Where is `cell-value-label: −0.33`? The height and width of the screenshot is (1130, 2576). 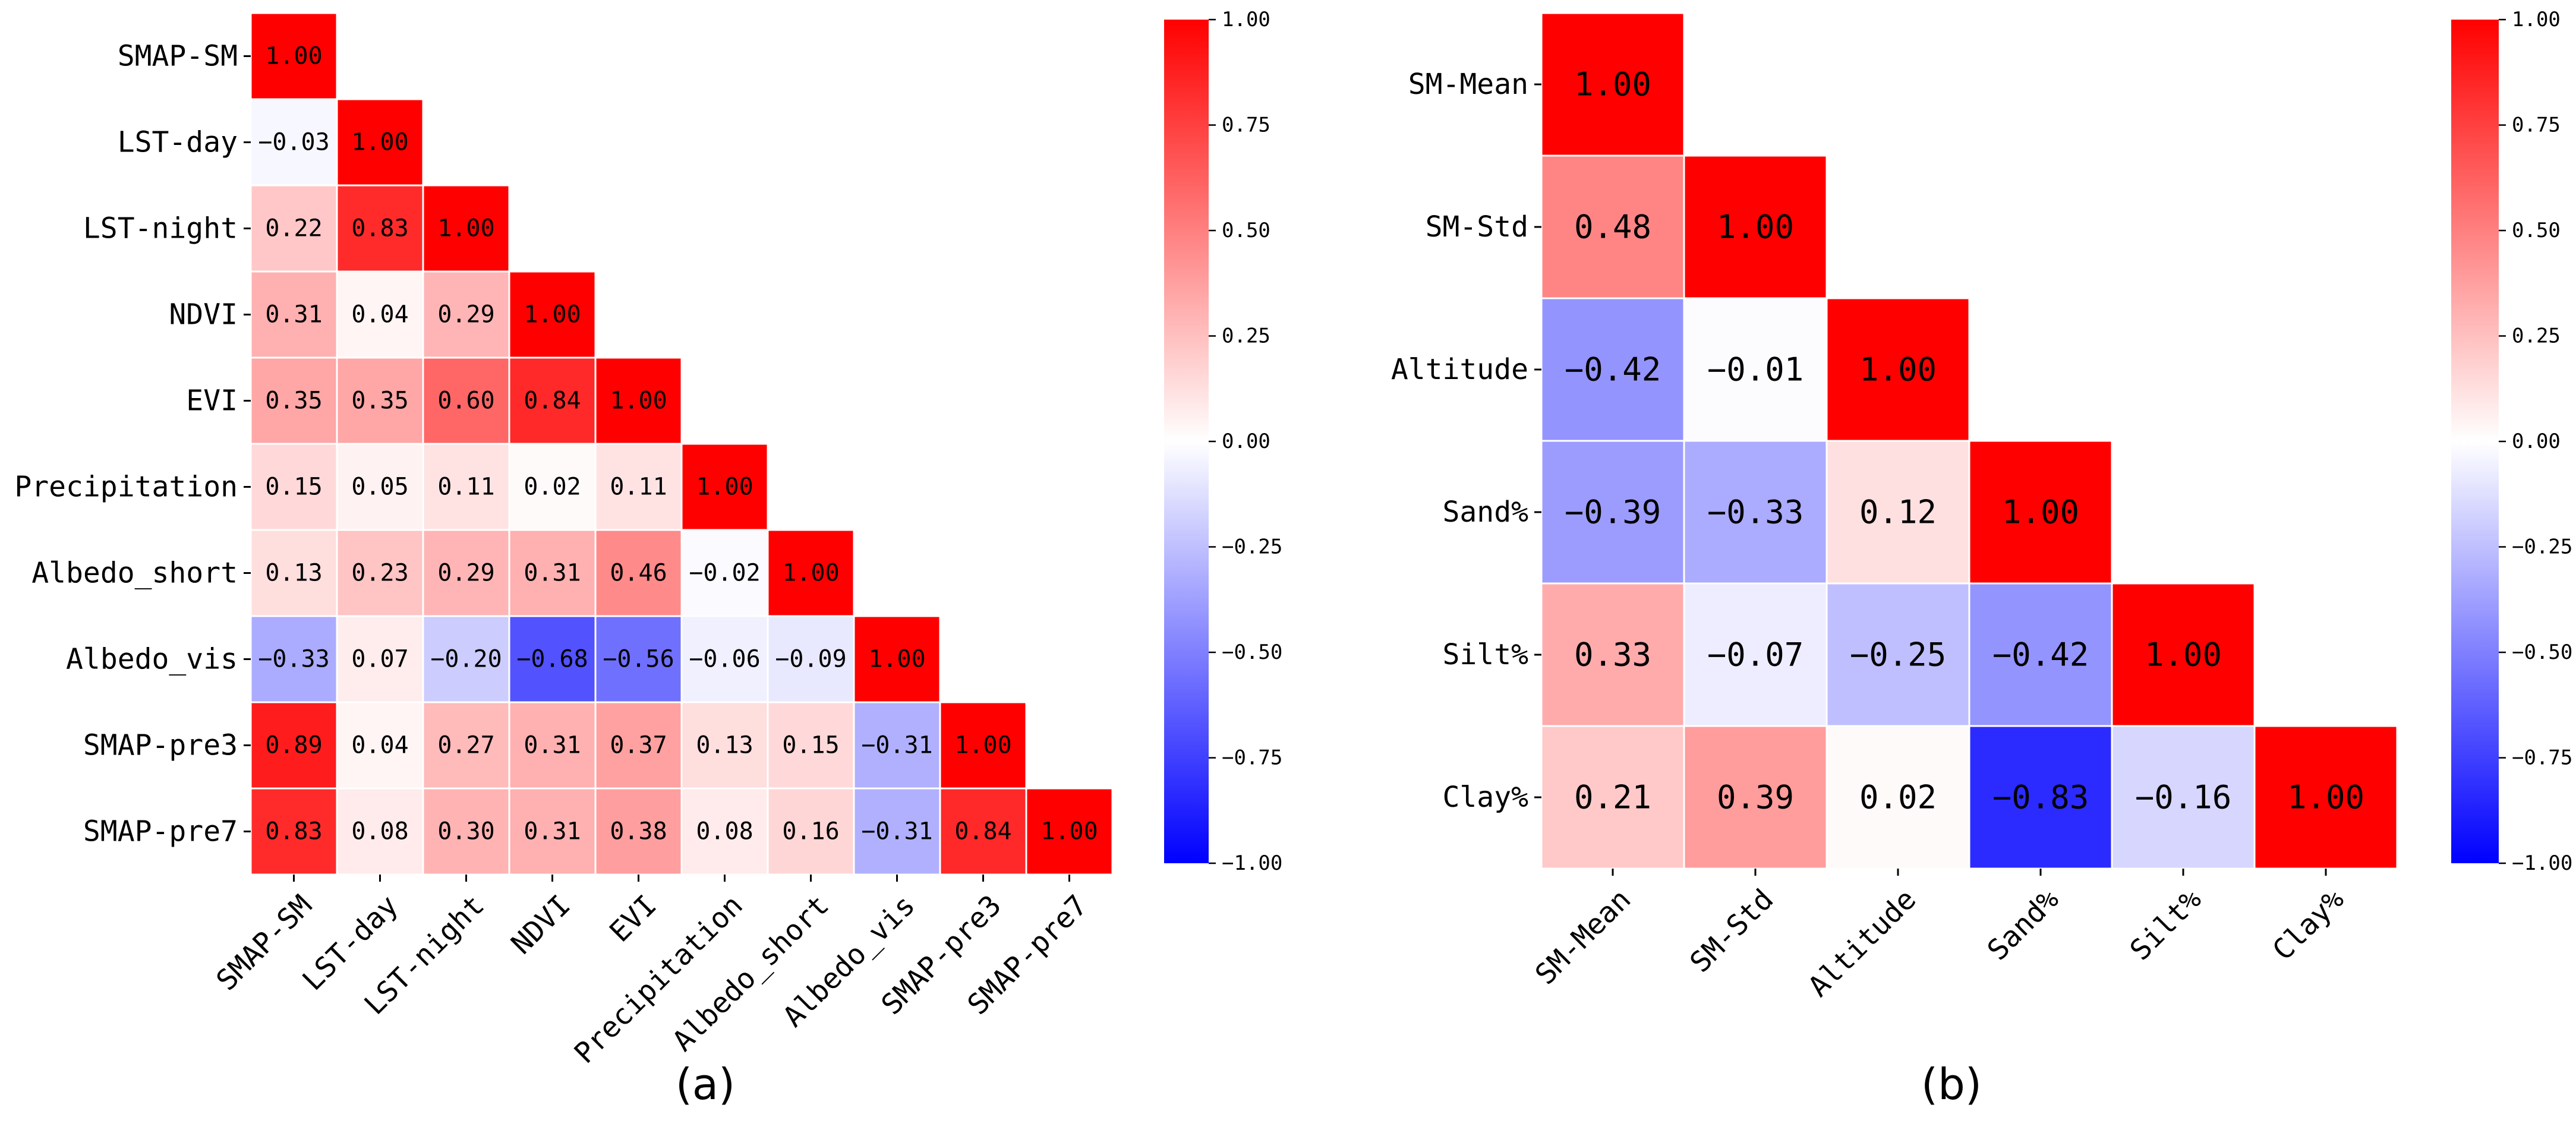
cell-value-label: −0.33 is located at coordinates (1756, 512).